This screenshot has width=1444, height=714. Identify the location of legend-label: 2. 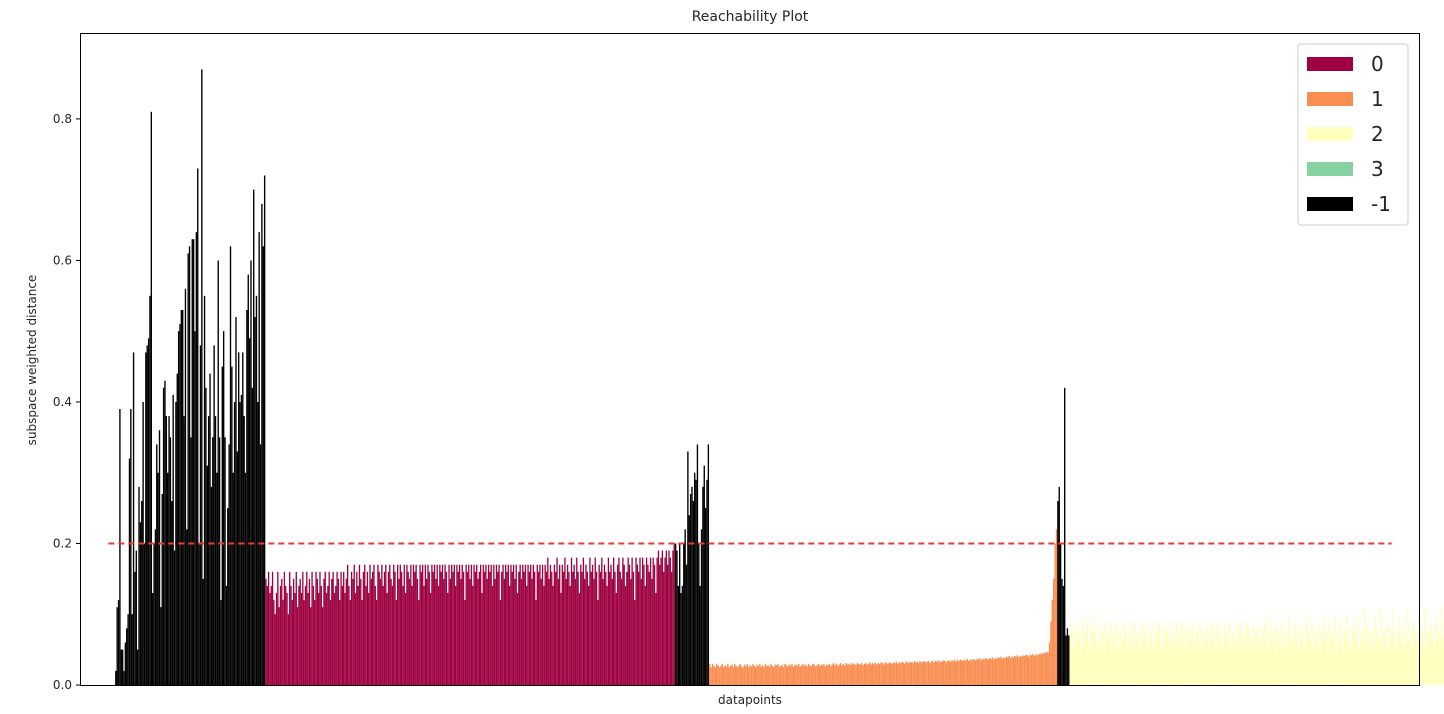
(1377, 134).